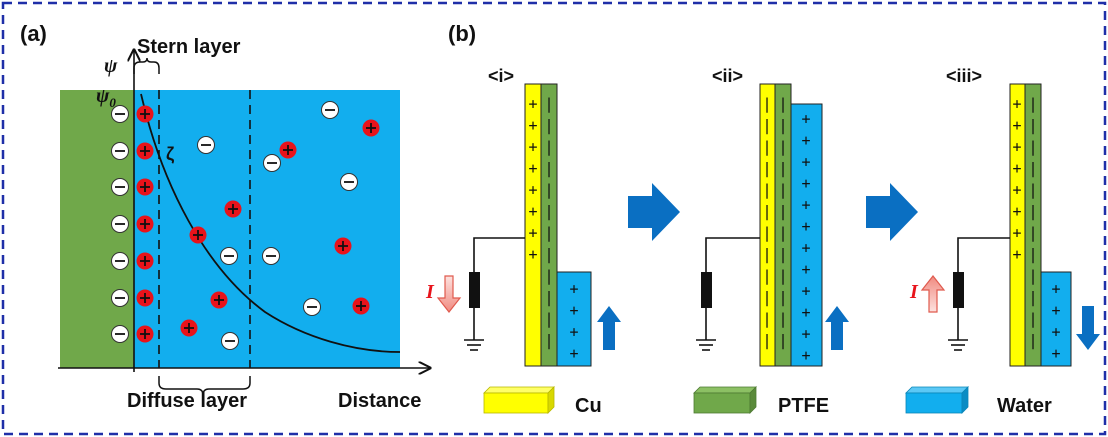  I want to click on diffuse-layer-bracket, so click(204, 386).